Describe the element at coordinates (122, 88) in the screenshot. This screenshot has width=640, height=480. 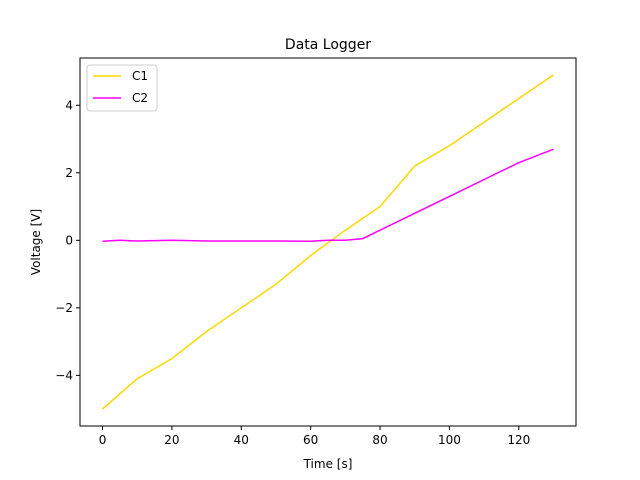
I see `legend: C1 C2` at that location.